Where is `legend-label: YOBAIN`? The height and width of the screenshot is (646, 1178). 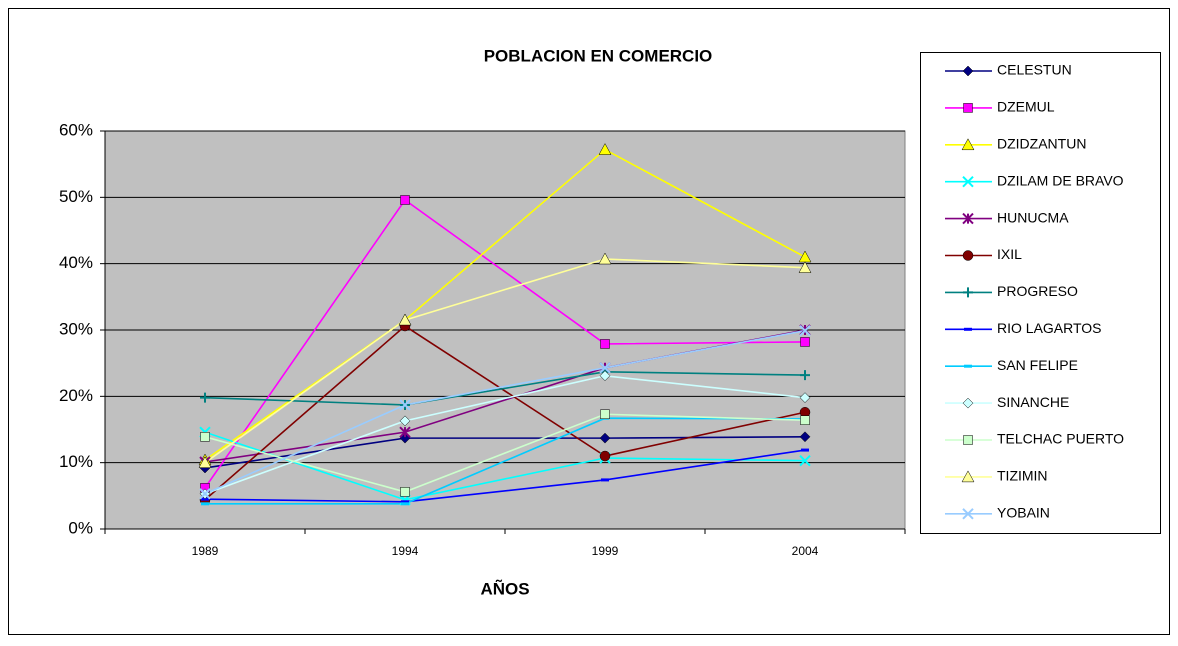 legend-label: YOBAIN is located at coordinates (1023, 513).